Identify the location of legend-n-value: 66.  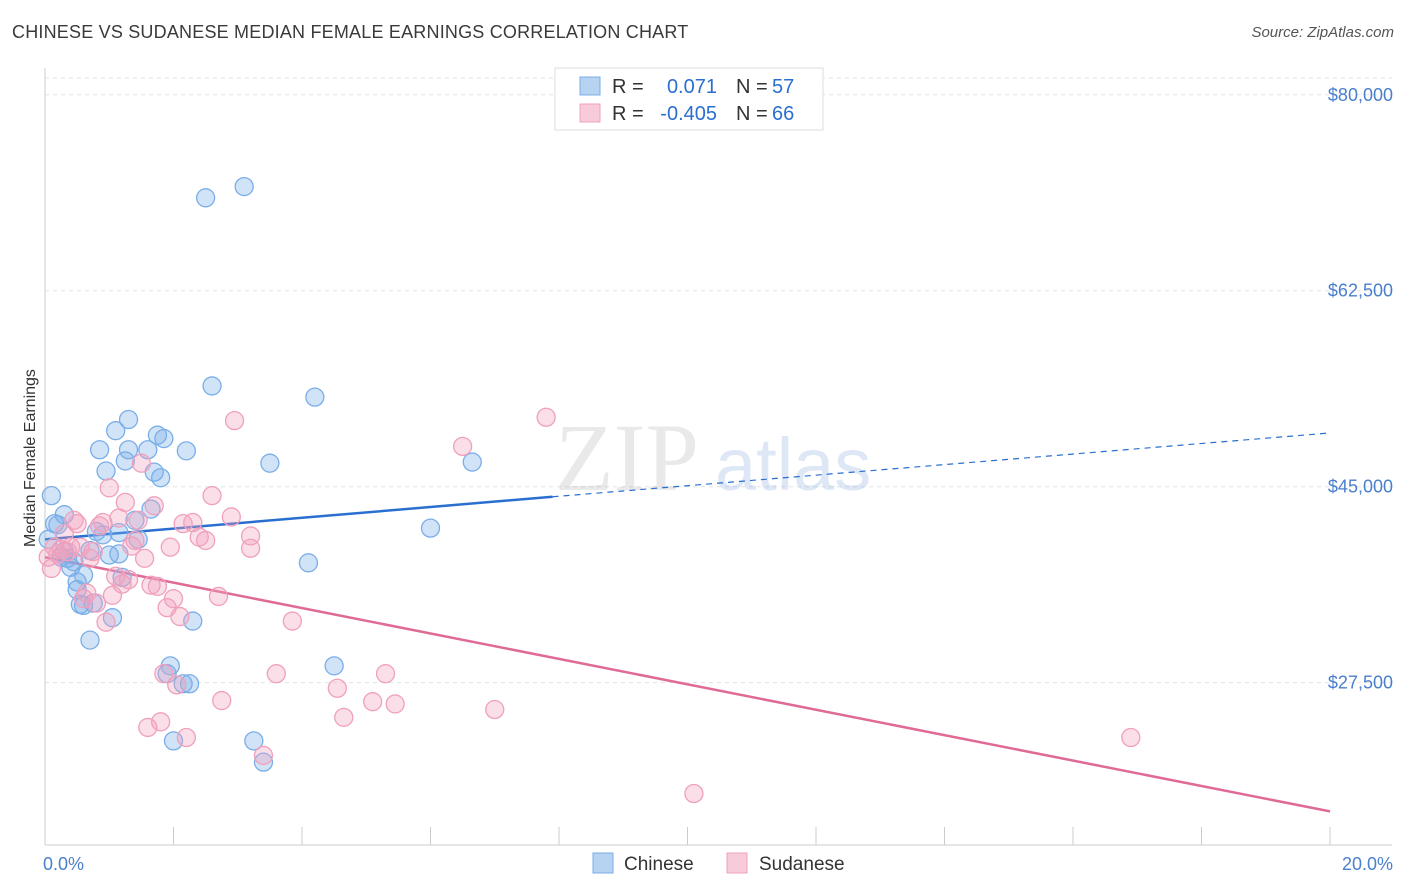
(783, 114).